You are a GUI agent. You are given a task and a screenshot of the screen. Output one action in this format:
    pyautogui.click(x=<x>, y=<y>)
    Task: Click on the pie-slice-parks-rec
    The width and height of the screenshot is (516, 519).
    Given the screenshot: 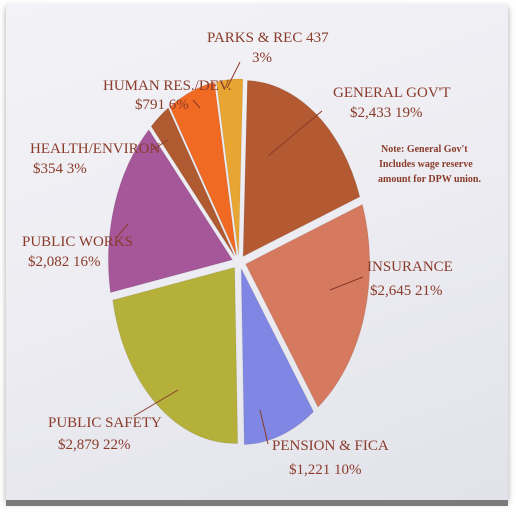 What is the action you would take?
    pyautogui.click(x=229, y=167)
    